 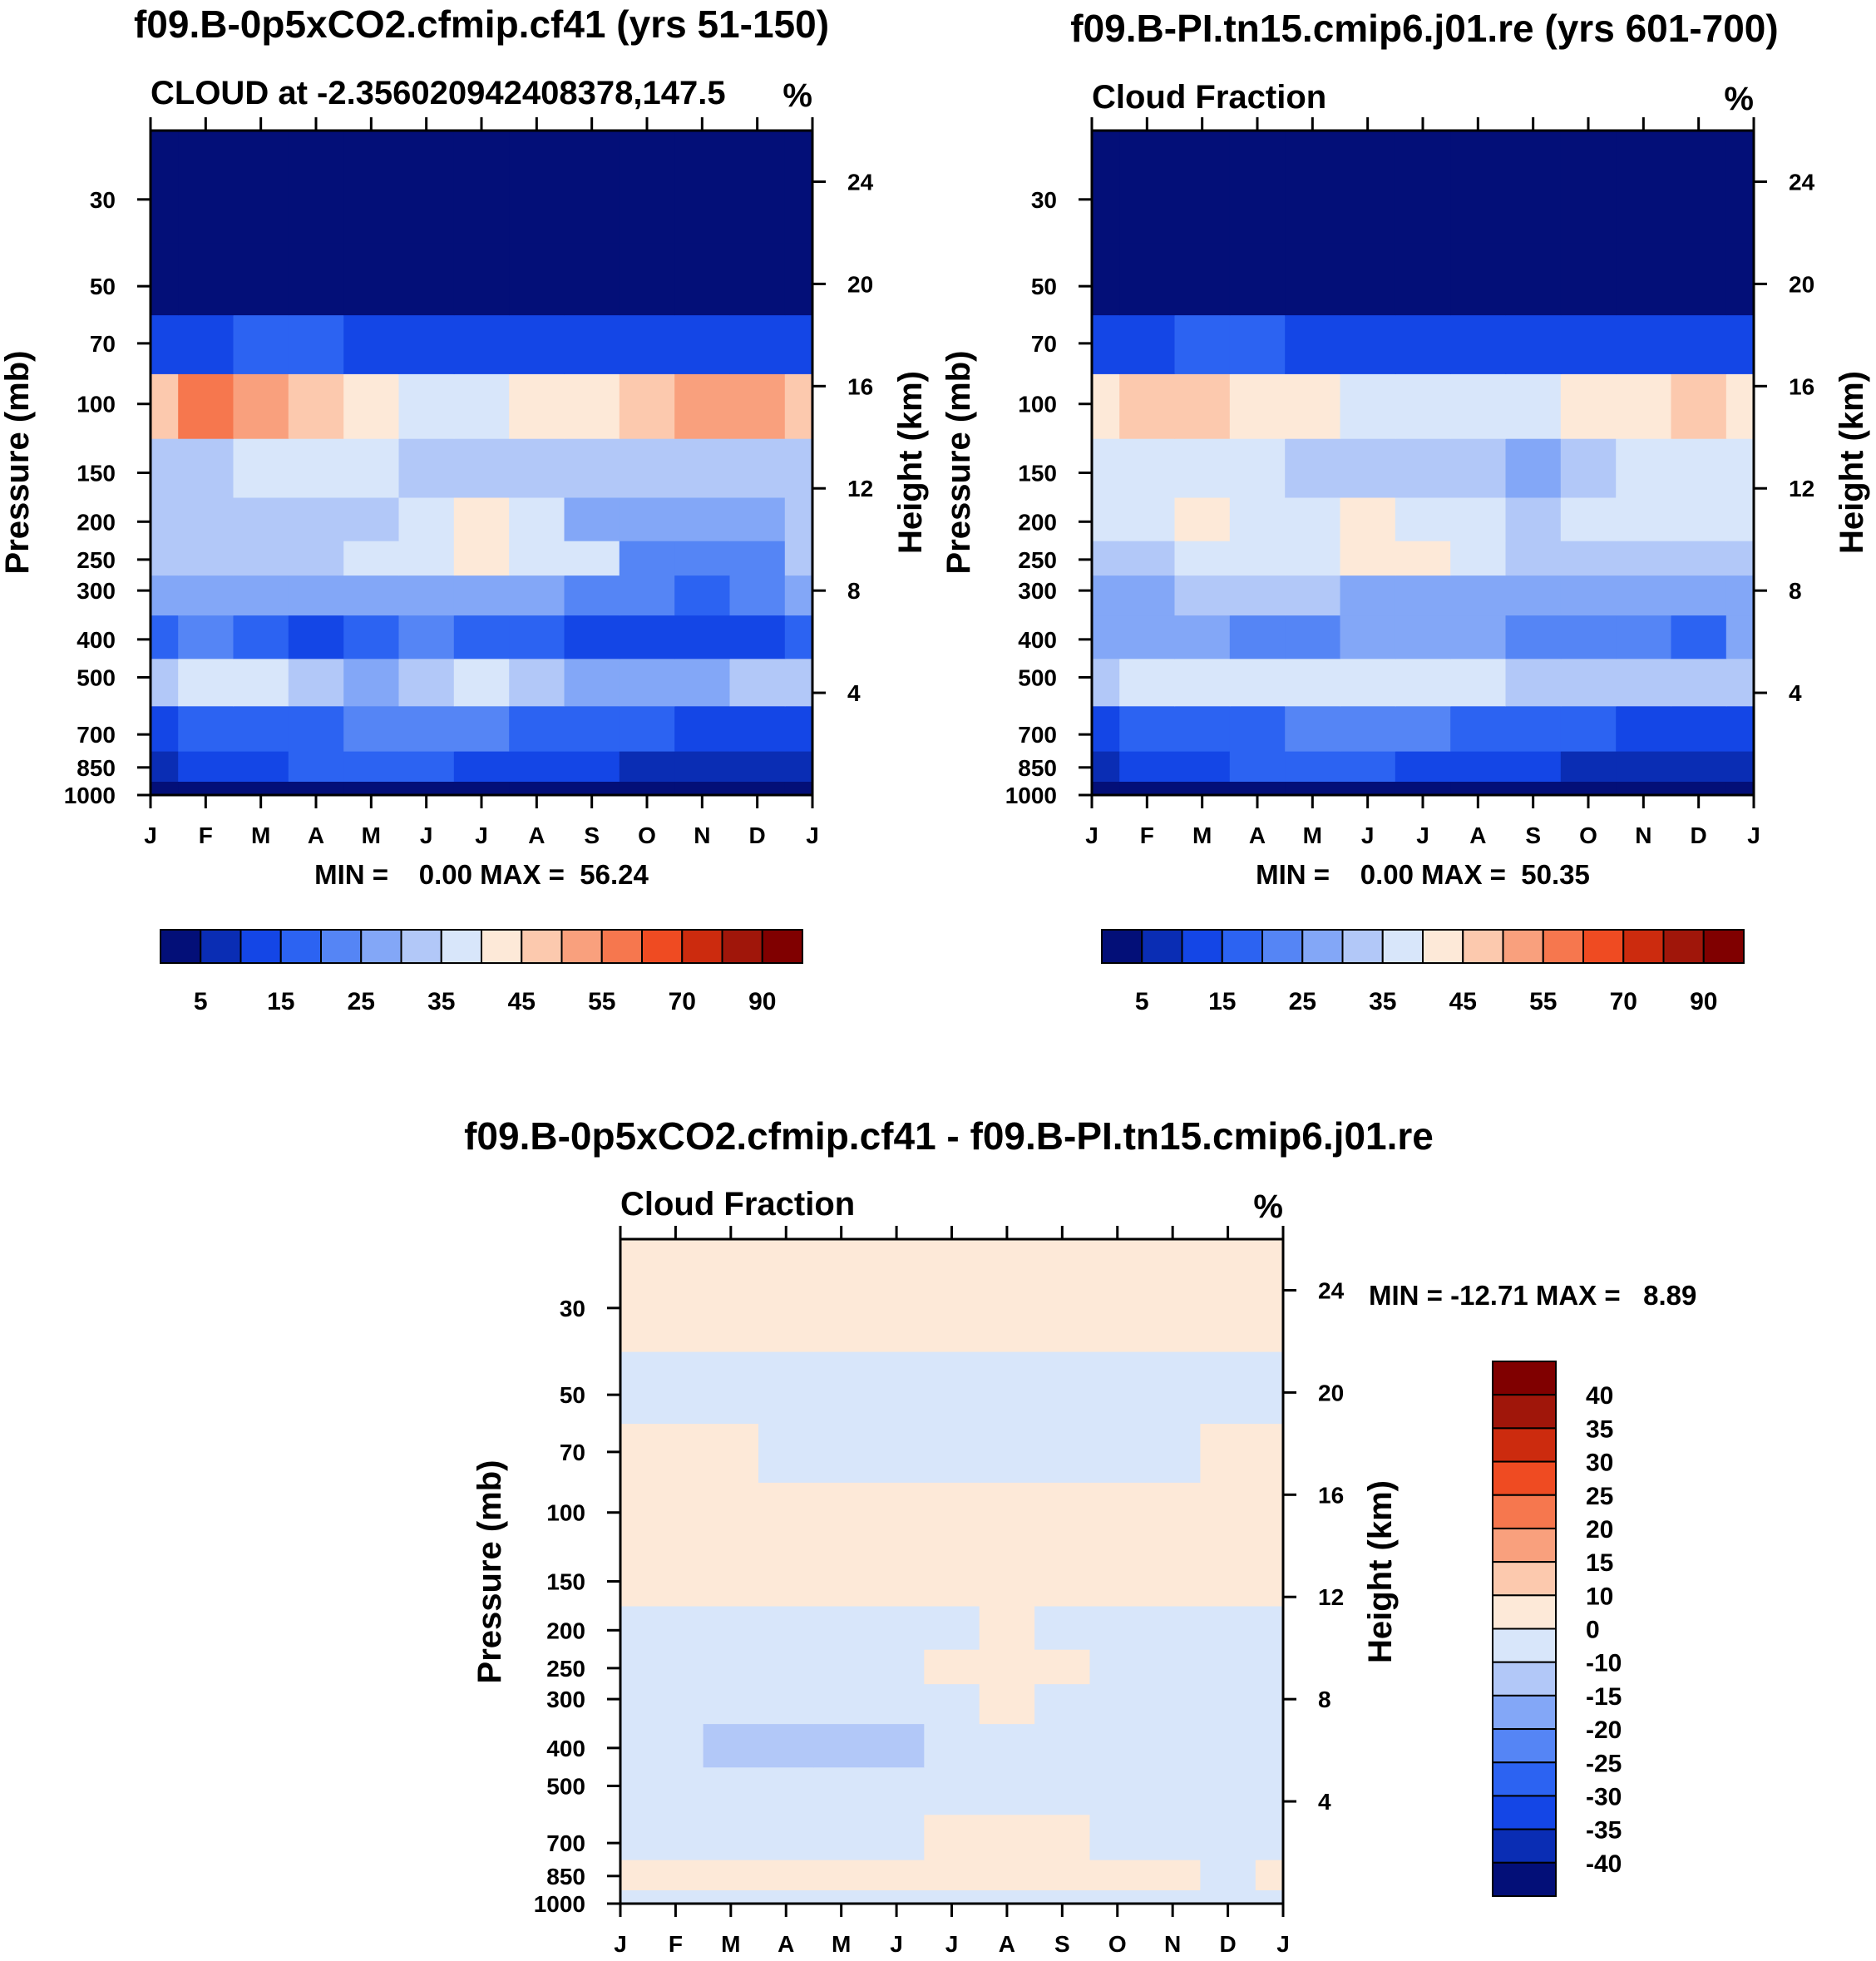 I want to click on colorbar-label: 15, so click(x=280, y=1002).